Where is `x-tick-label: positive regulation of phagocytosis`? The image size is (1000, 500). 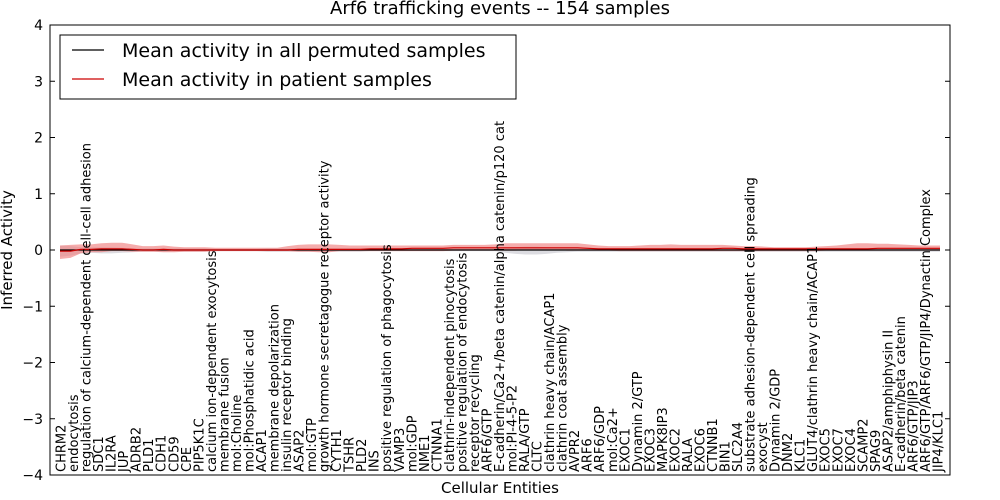 x-tick-label: positive regulation of phagocytosis is located at coordinates (387, 358).